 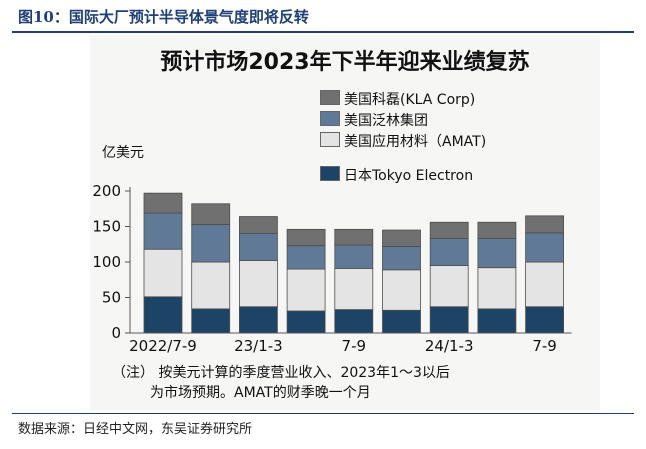 I want to click on legend-label: 美国泛林集团, so click(x=386, y=121).